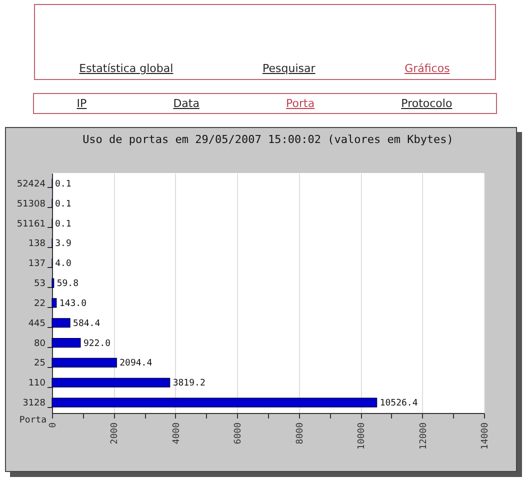 Image resolution: width=529 pixels, height=480 pixels. Describe the element at coordinates (63, 244) in the screenshot. I see `data-label: 3.9` at that location.